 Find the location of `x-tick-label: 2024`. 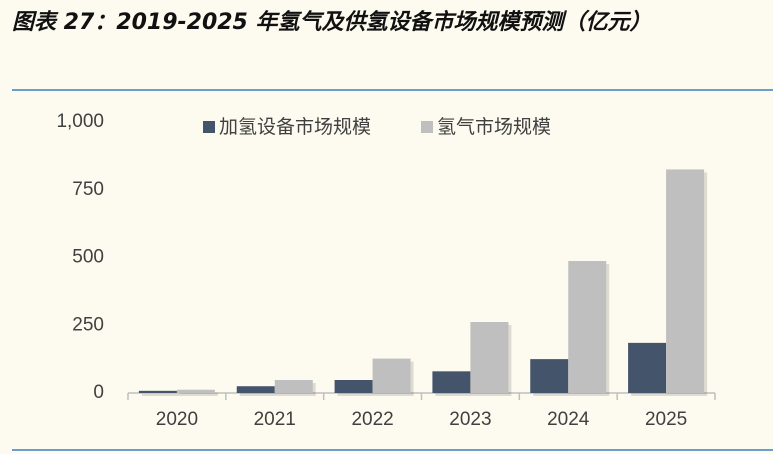

x-tick-label: 2024 is located at coordinates (568, 419).